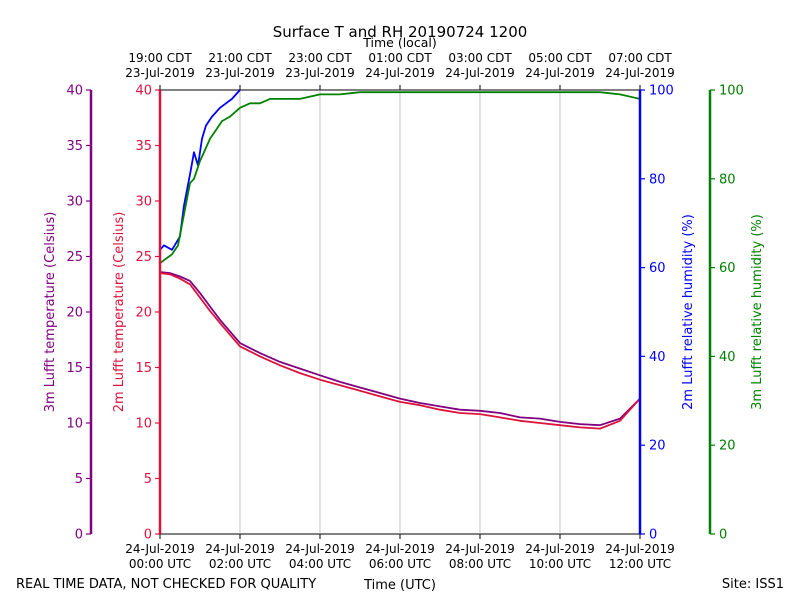 The height and width of the screenshot is (600, 800). I want to click on axis-rh2m-tick-label: 0, so click(653, 535).